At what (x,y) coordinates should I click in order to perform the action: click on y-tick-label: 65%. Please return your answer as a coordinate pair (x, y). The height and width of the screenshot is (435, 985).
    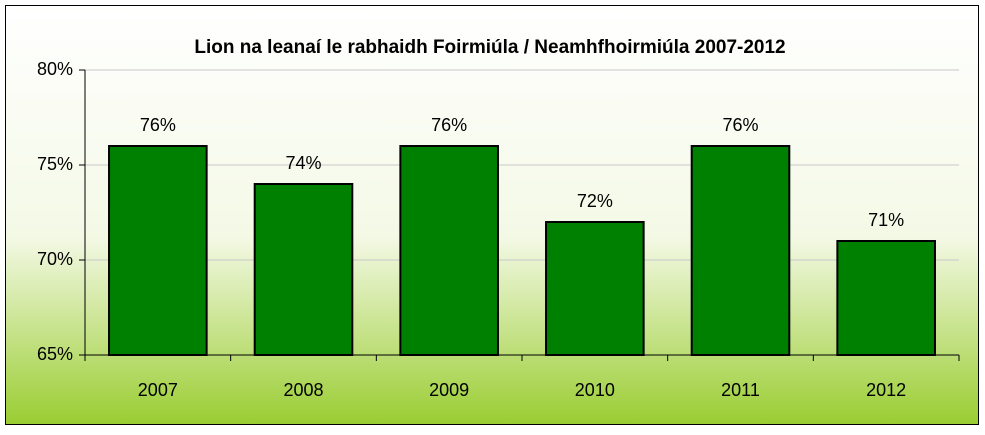
    Looking at the image, I should click on (55, 354).